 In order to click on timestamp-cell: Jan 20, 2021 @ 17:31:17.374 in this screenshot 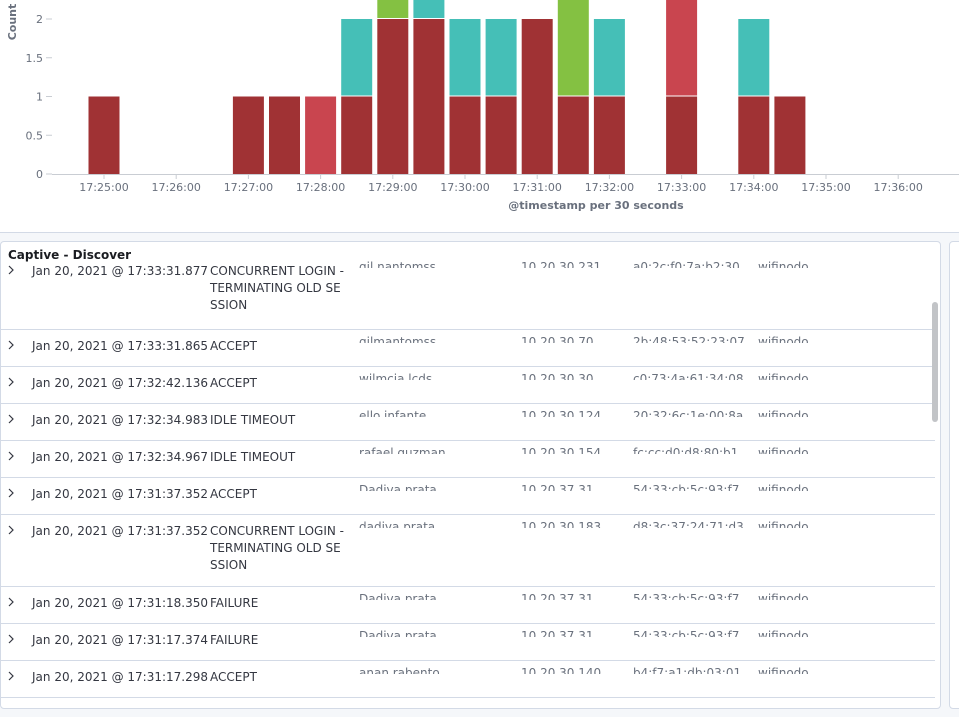, I will do `click(120, 640)`.